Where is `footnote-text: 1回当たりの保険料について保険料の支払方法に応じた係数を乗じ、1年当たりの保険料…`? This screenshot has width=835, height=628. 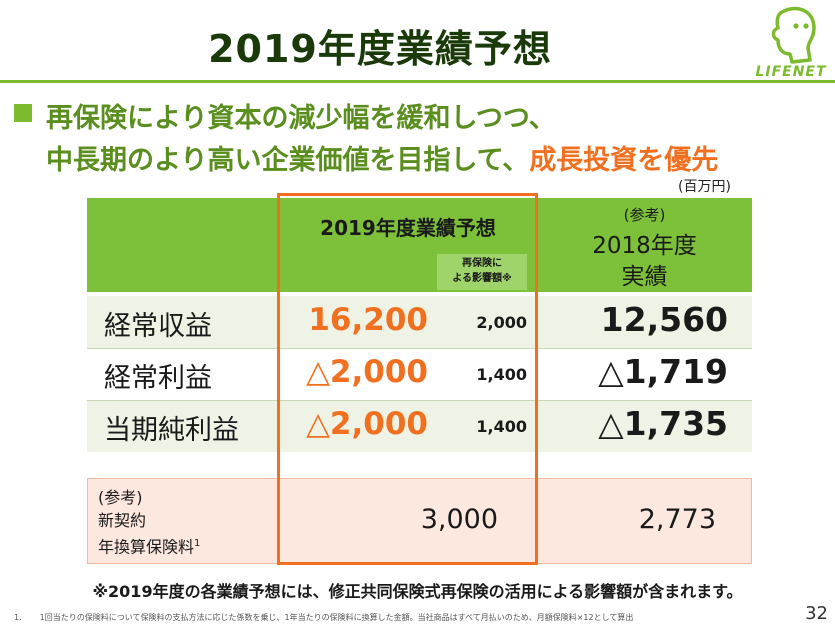
footnote-text: 1回当たりの保険料について保険料の支払方法に応じた係数を乗じ、1年当たりの保険料… is located at coordinates (336, 617).